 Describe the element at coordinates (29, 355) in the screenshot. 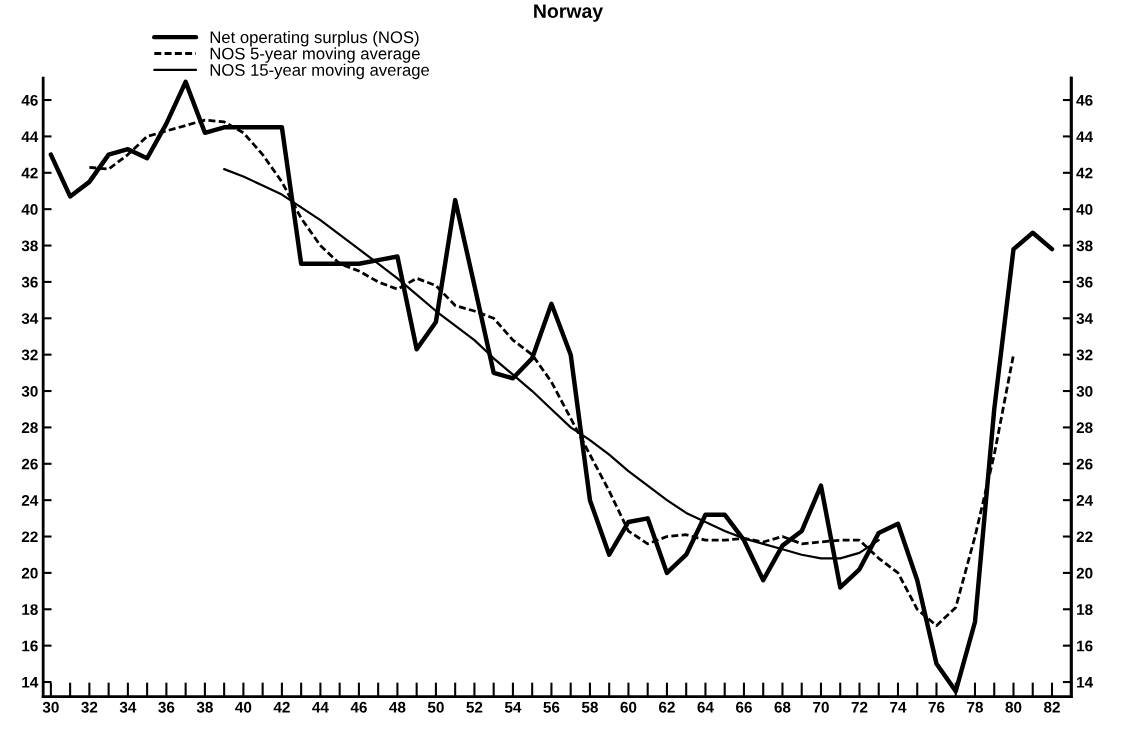

I see `y-tick-label: 32` at that location.